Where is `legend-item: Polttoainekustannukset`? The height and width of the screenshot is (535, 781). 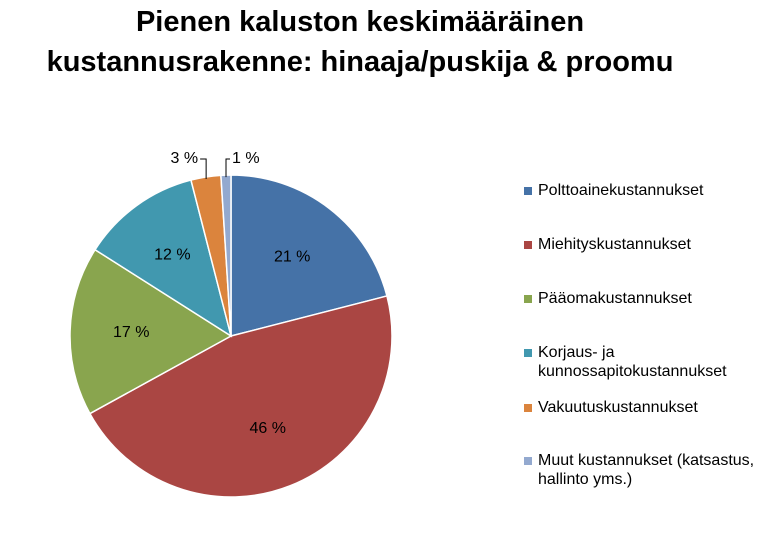
legend-item: Polttoainekustannukset is located at coordinates (649, 190).